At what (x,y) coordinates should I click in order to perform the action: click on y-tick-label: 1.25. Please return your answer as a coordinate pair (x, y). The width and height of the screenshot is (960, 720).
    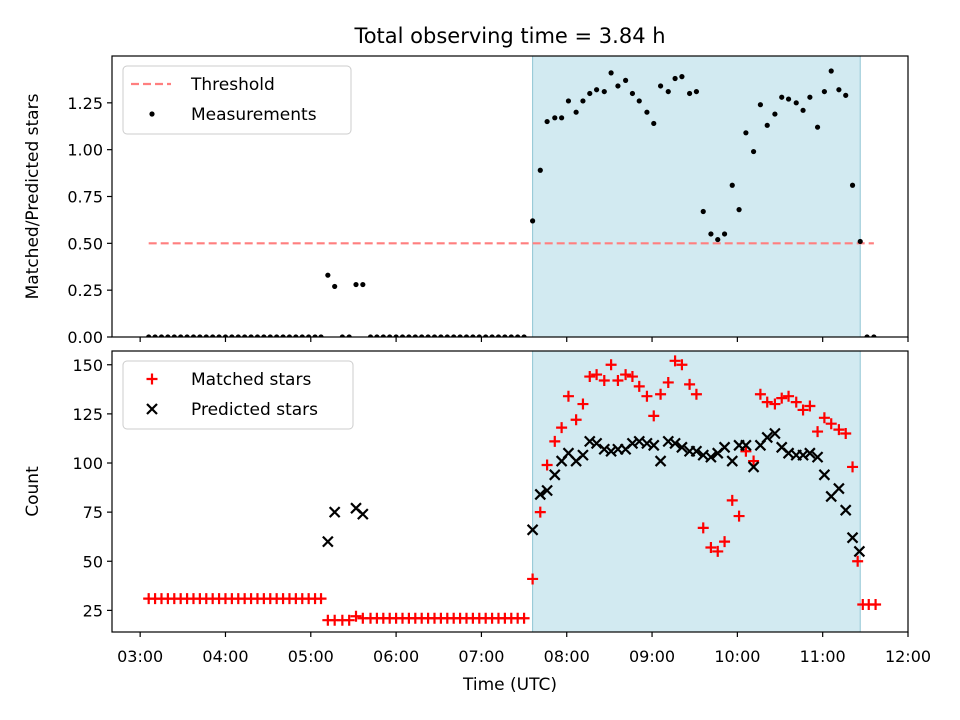
    Looking at the image, I should click on (85, 103).